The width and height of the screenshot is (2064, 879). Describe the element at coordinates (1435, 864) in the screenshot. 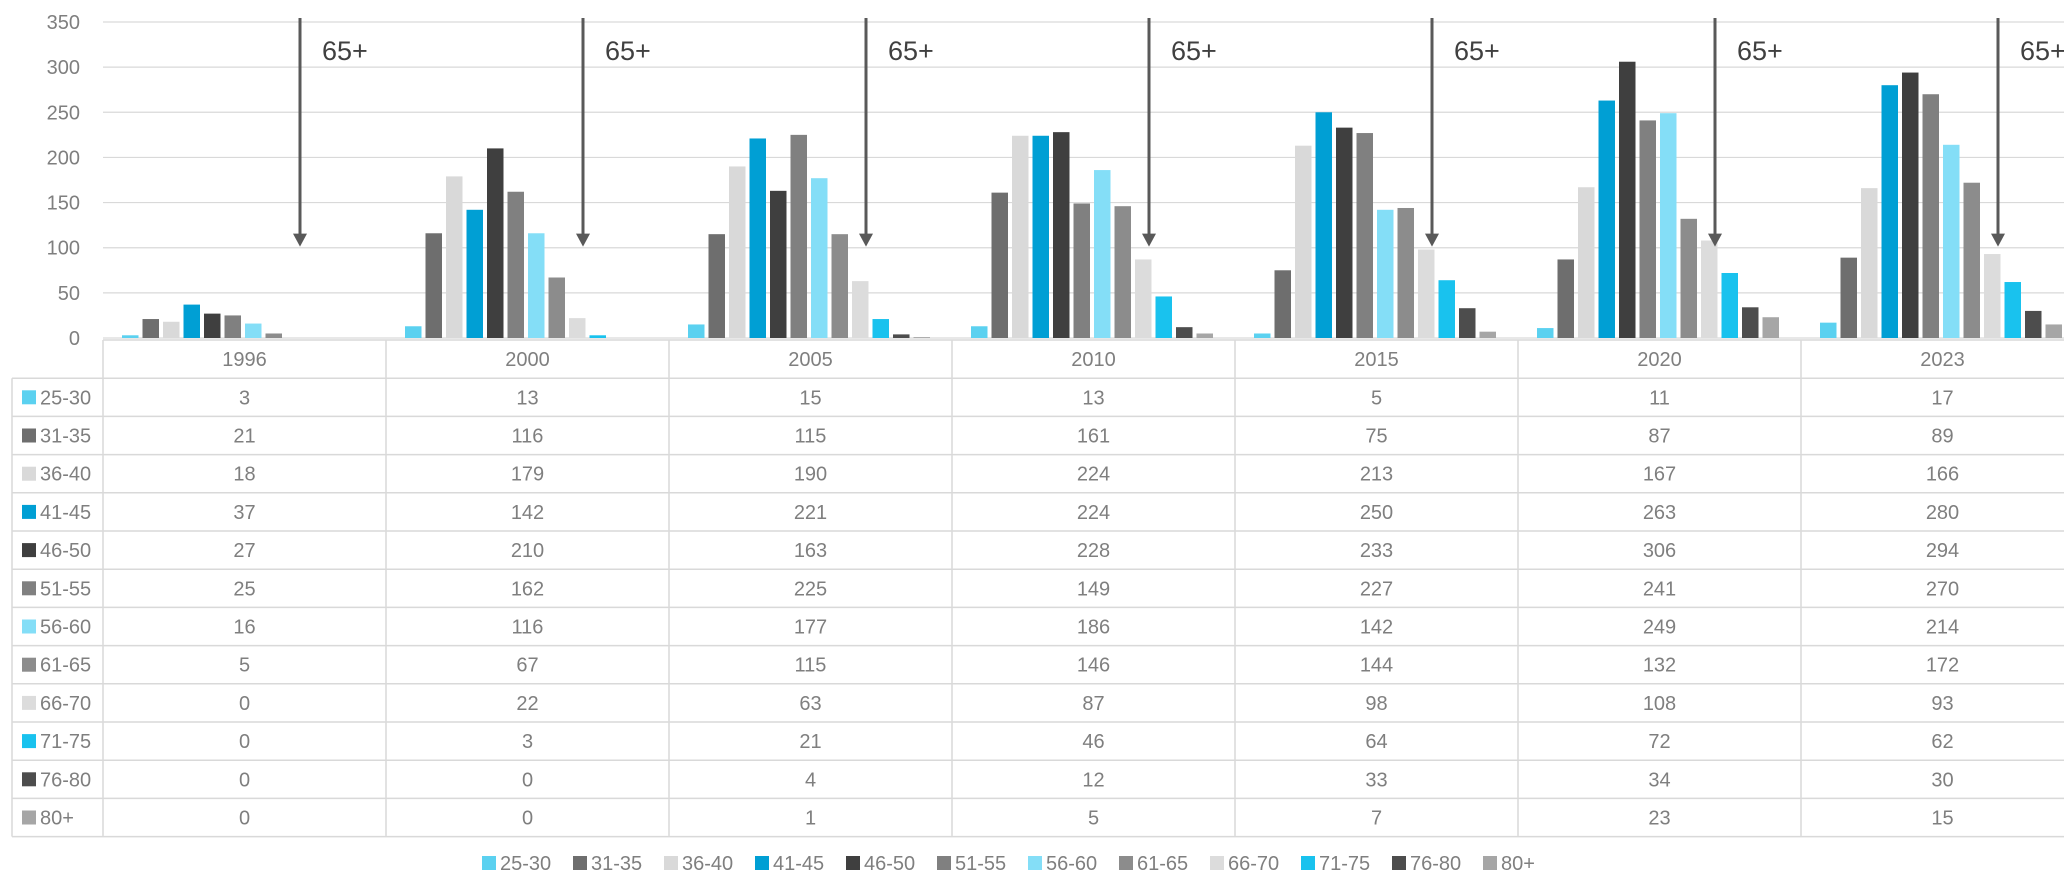

I see `legend-label: 76-80` at that location.